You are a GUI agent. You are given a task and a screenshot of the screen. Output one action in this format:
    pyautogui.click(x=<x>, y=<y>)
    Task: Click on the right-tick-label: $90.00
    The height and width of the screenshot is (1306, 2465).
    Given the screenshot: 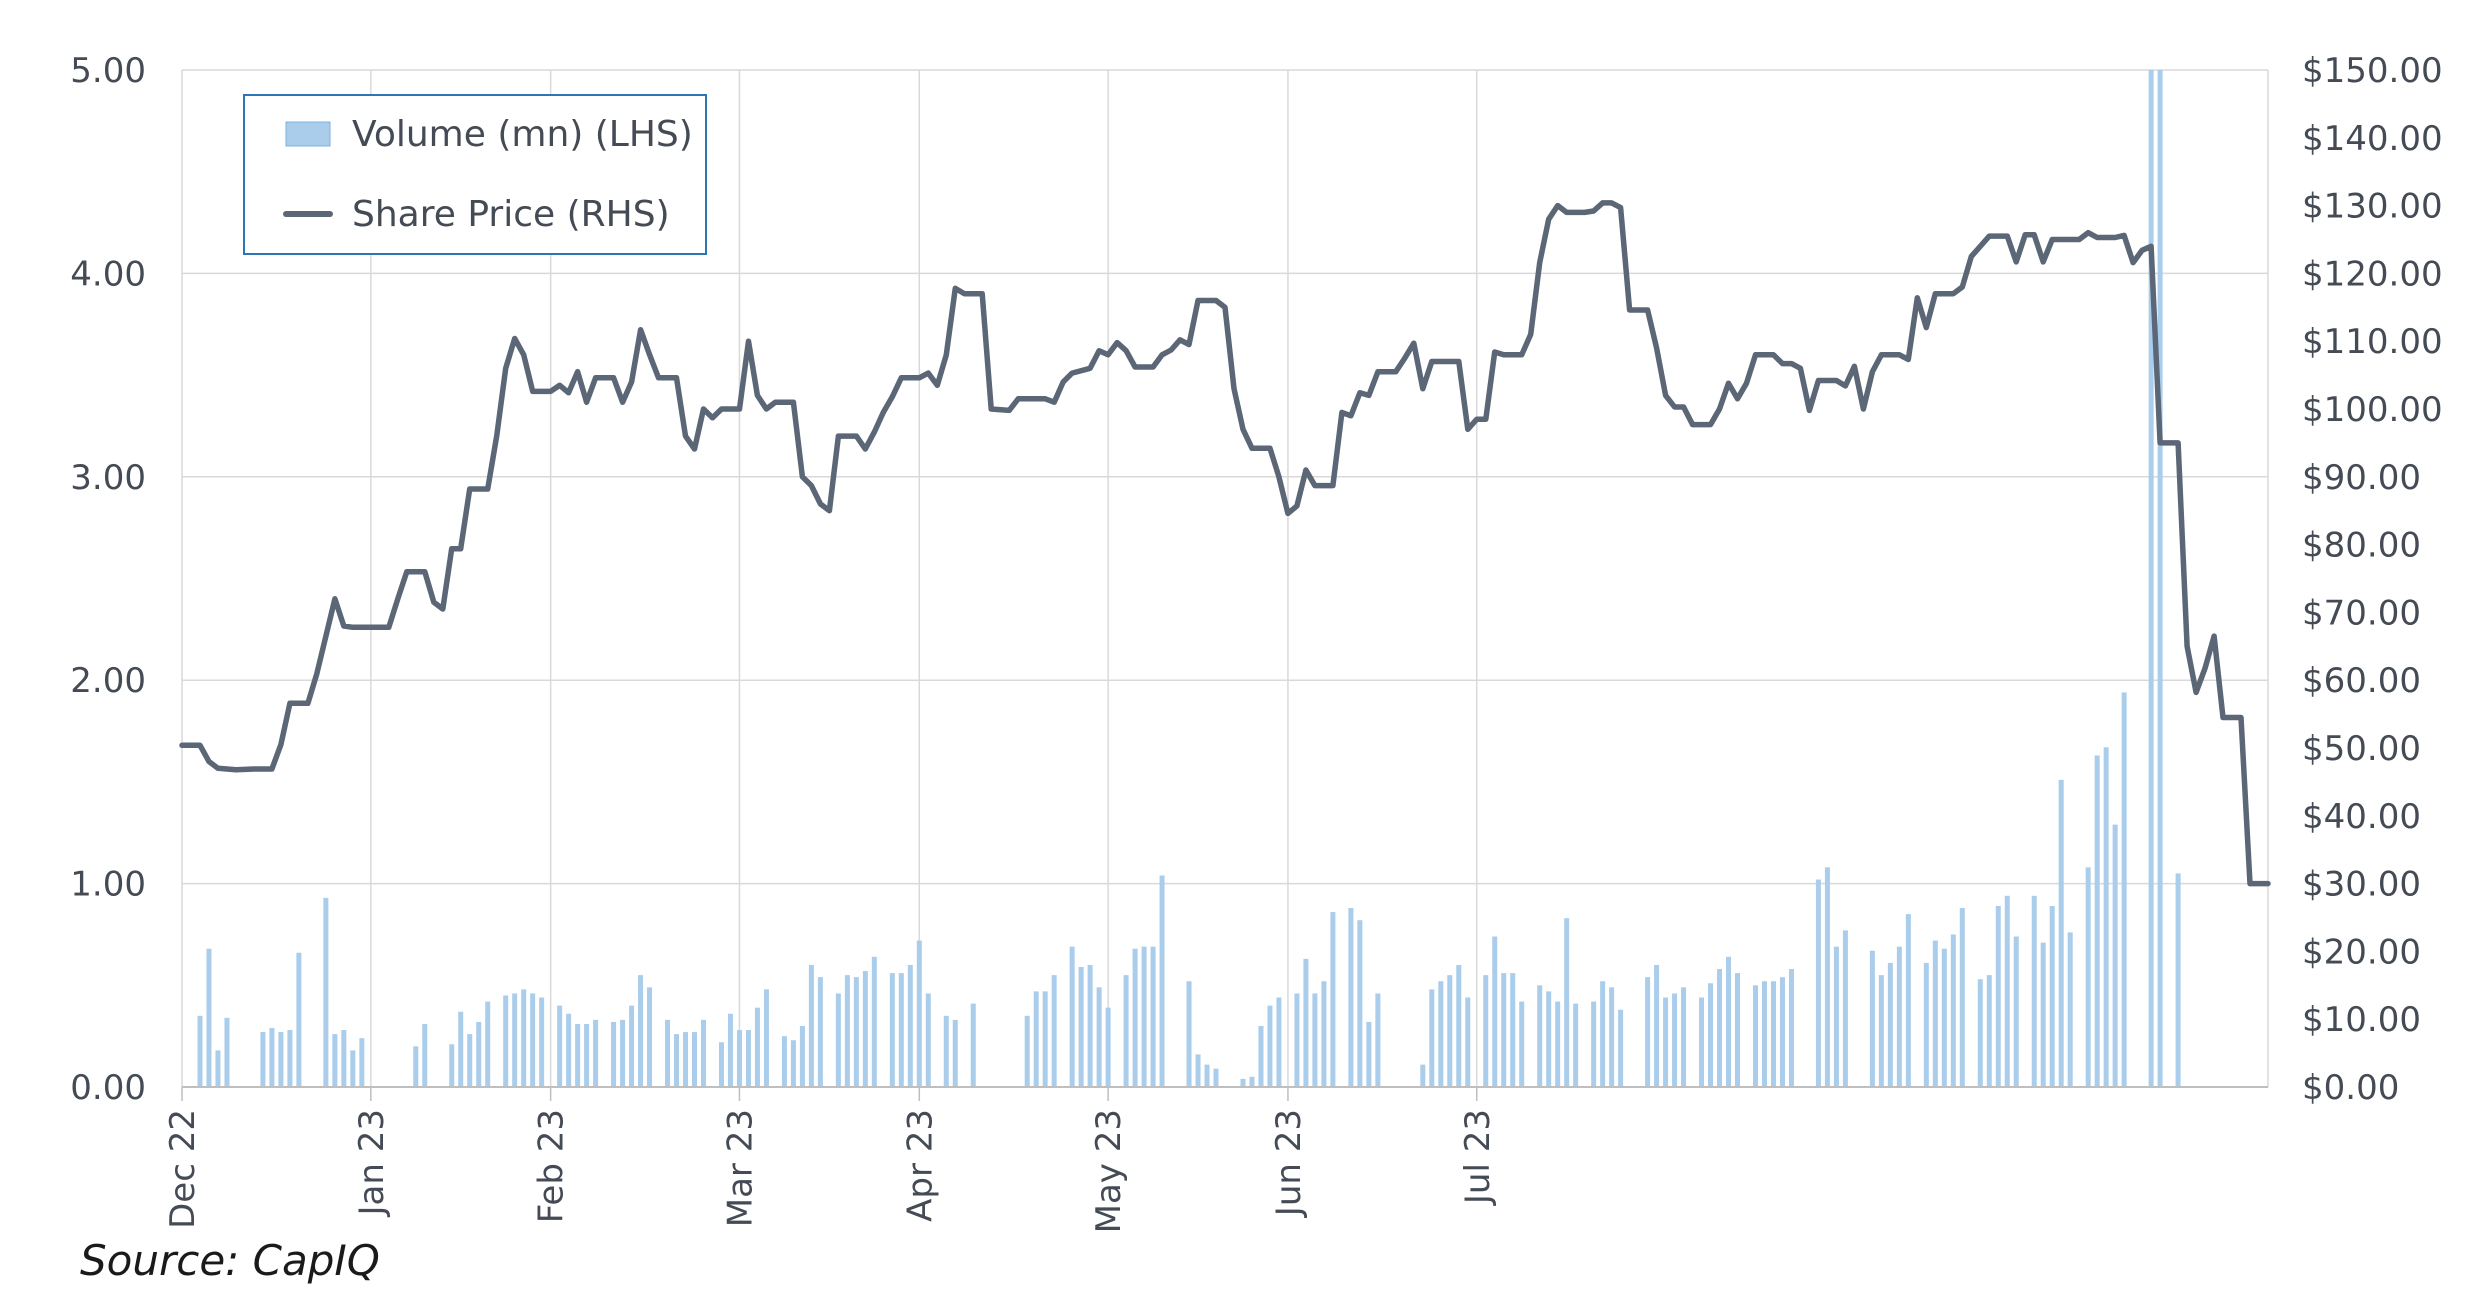 What is the action you would take?
    pyautogui.click(x=2361, y=478)
    